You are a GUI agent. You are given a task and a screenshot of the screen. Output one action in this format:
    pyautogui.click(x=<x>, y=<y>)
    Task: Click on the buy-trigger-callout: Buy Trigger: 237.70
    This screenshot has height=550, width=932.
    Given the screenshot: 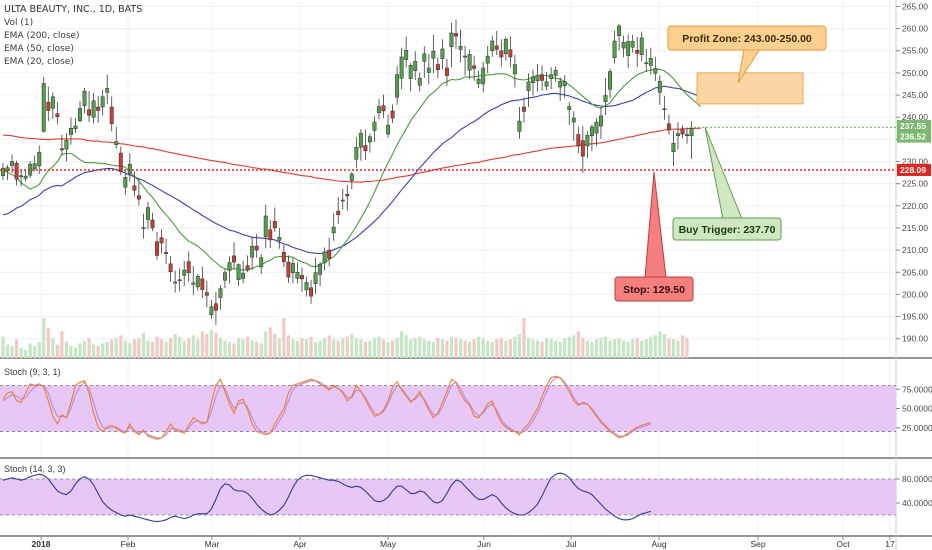 What is the action you would take?
    pyautogui.click(x=727, y=183)
    